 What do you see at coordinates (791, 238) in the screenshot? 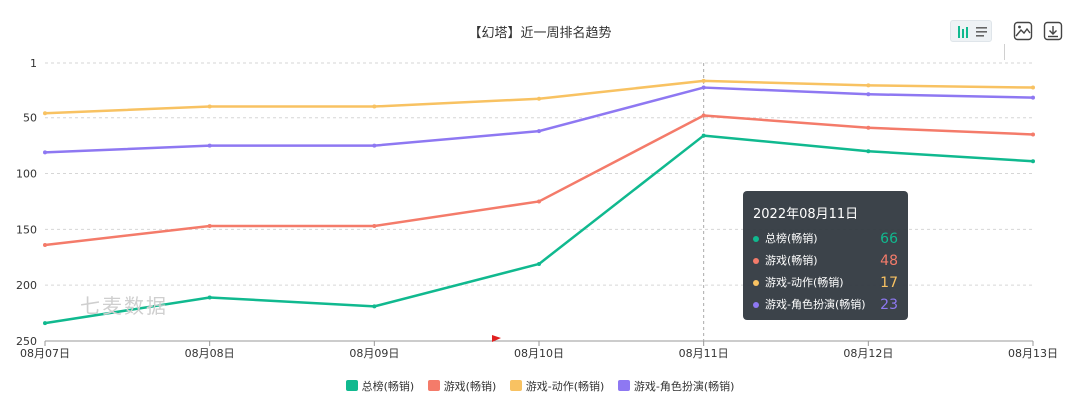
I see `tooltip-series-name: 总榜(畅销)` at bounding box center [791, 238].